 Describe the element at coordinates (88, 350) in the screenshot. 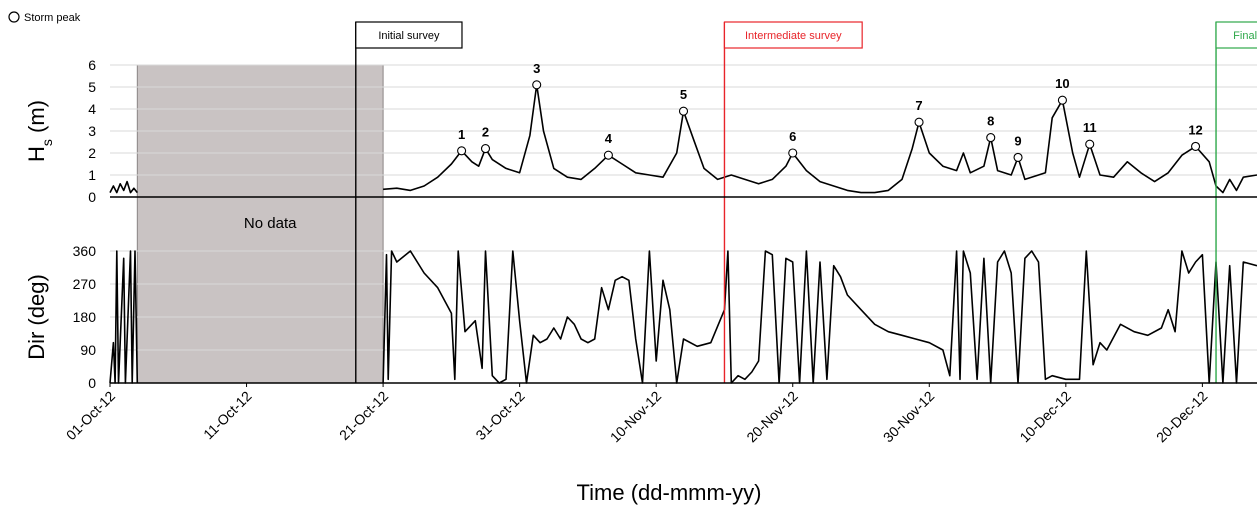

I see `y-tick-label: 90` at that location.